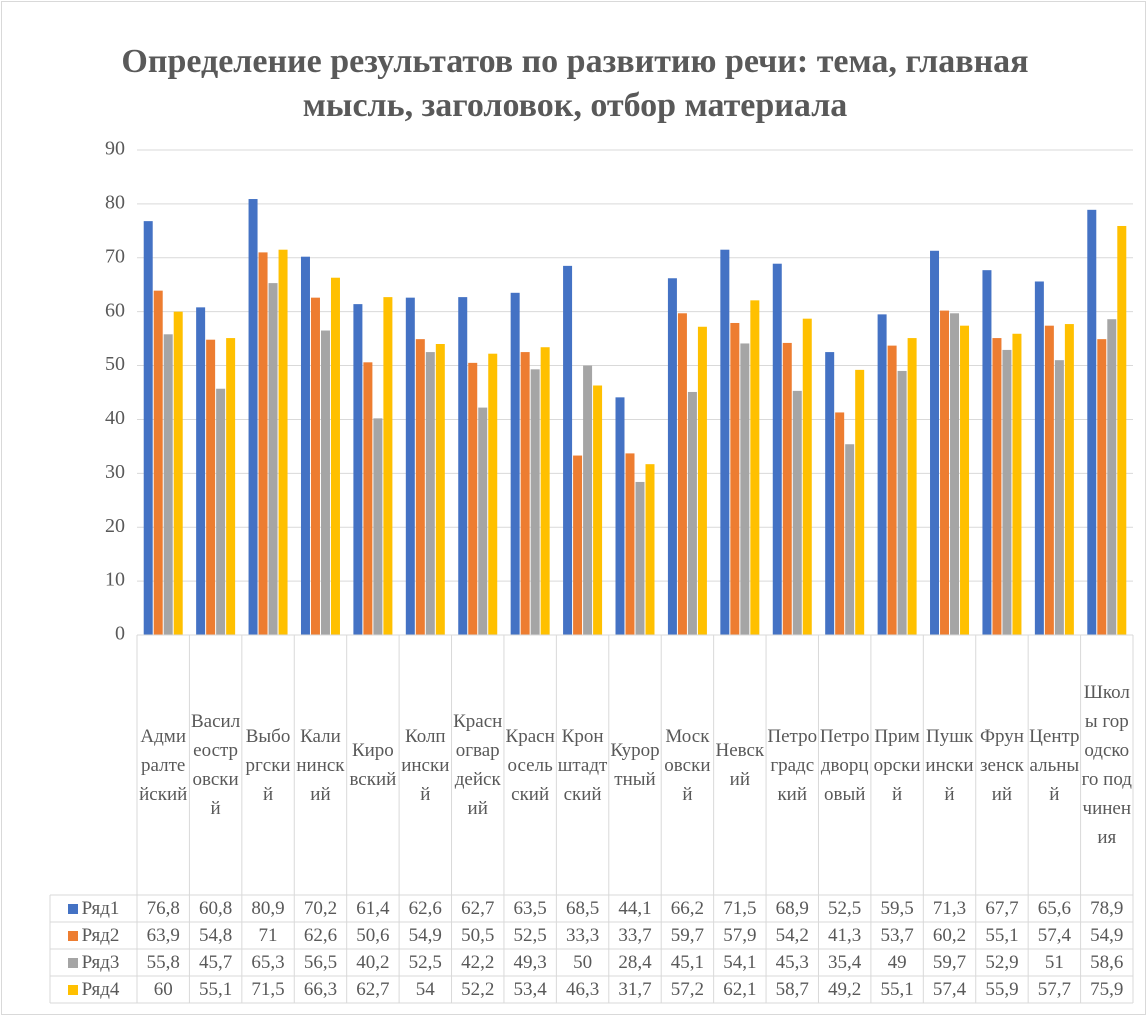 The height and width of the screenshot is (1016, 1147). I want to click on data-label: 71,3, so click(949, 908).